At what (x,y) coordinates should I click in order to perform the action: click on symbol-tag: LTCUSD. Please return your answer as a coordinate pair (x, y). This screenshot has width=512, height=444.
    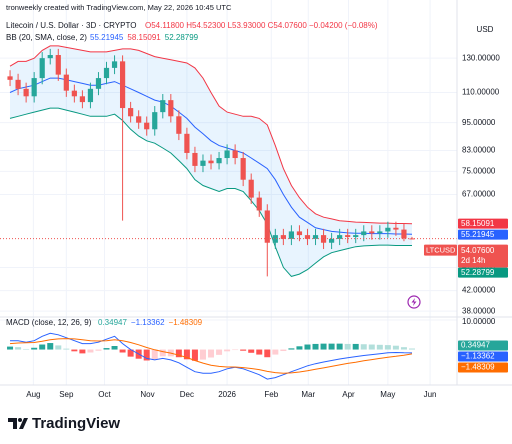
    Looking at the image, I should click on (441, 250).